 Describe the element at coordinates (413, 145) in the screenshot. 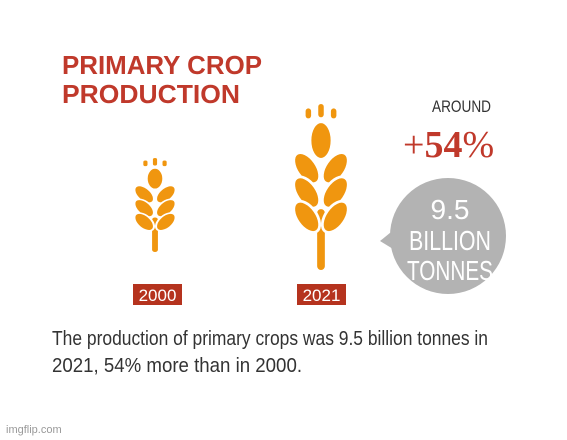

I see `highlight-sign: +` at that location.